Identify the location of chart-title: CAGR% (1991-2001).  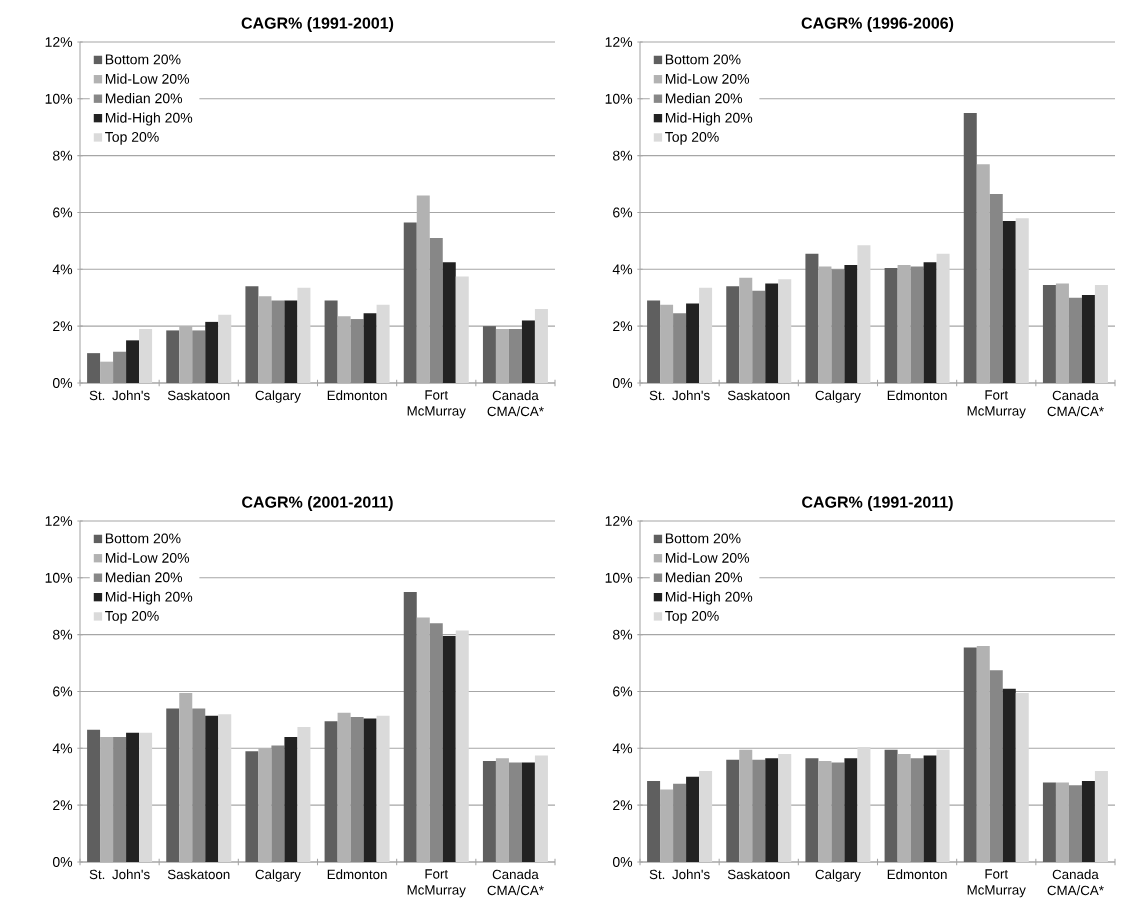
(317, 24).